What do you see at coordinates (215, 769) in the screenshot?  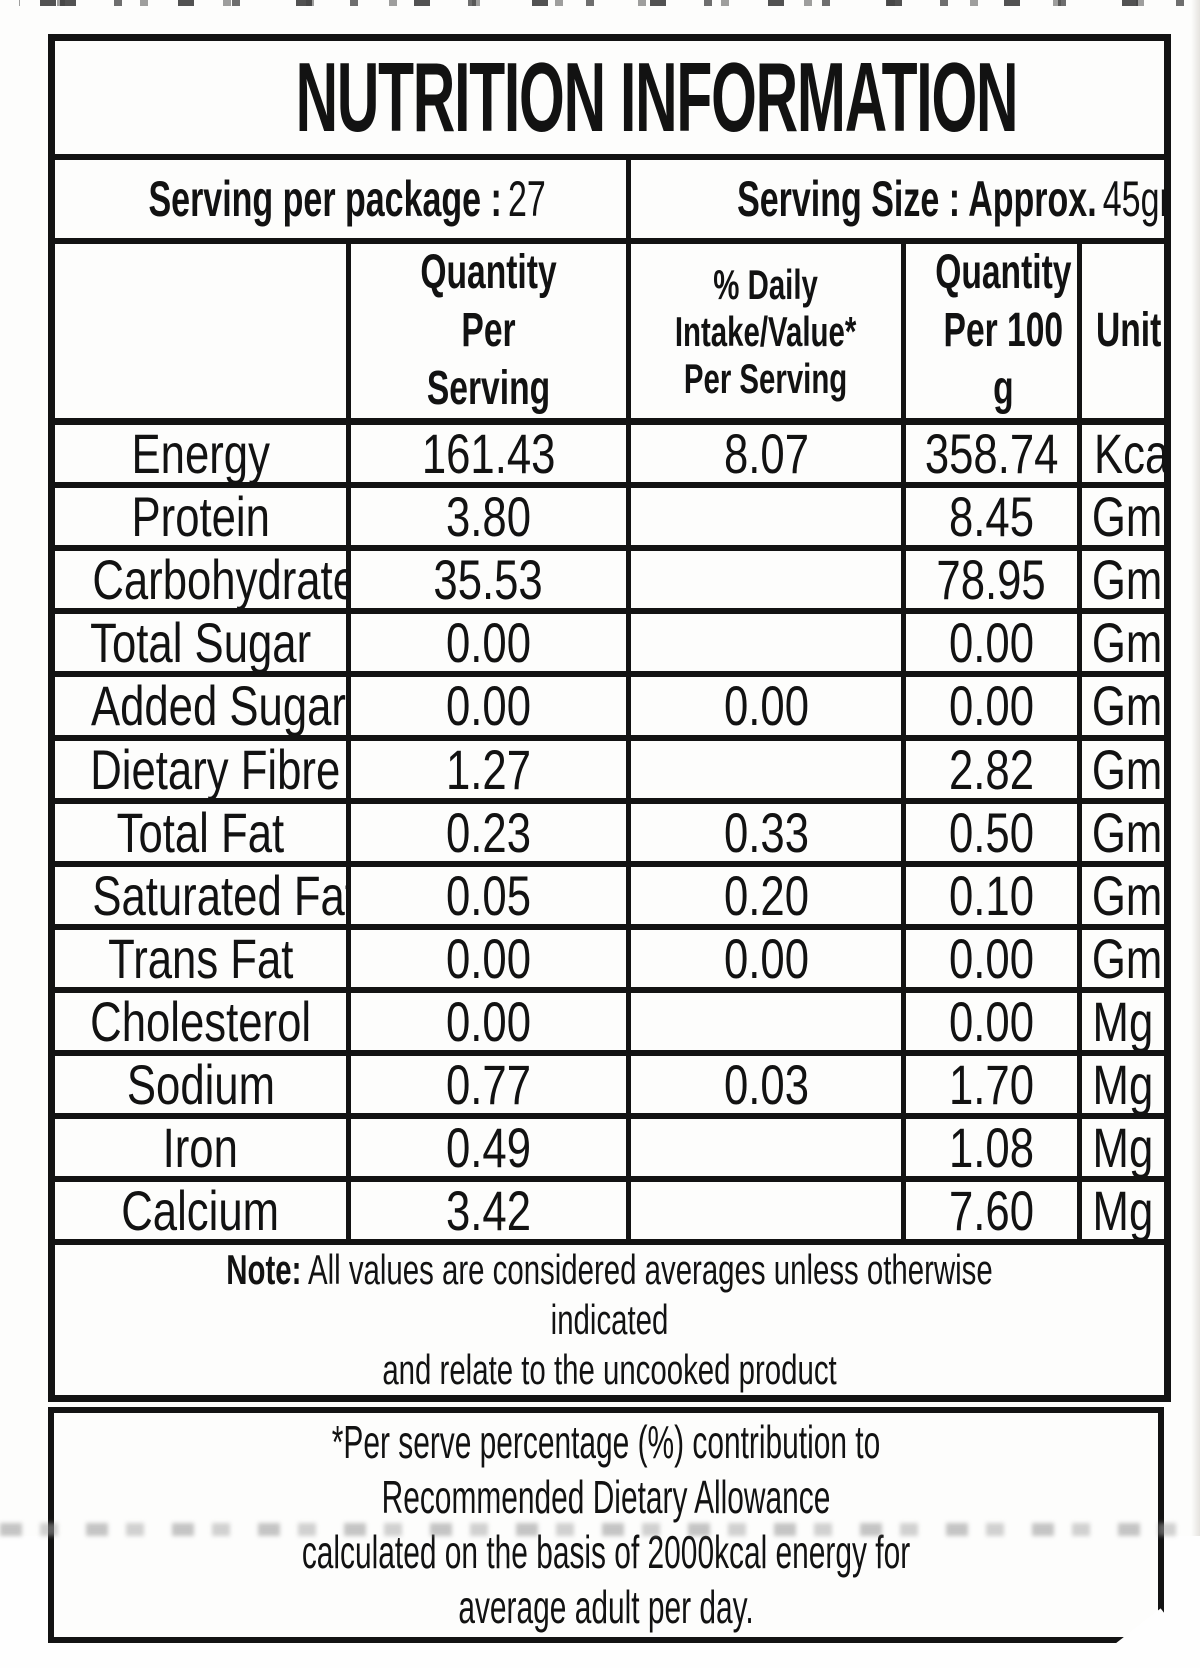 I see `nutrient-name: Dietary Fibre` at bounding box center [215, 769].